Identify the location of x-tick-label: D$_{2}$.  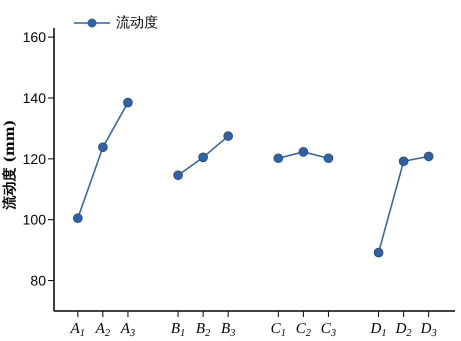
(403, 330).